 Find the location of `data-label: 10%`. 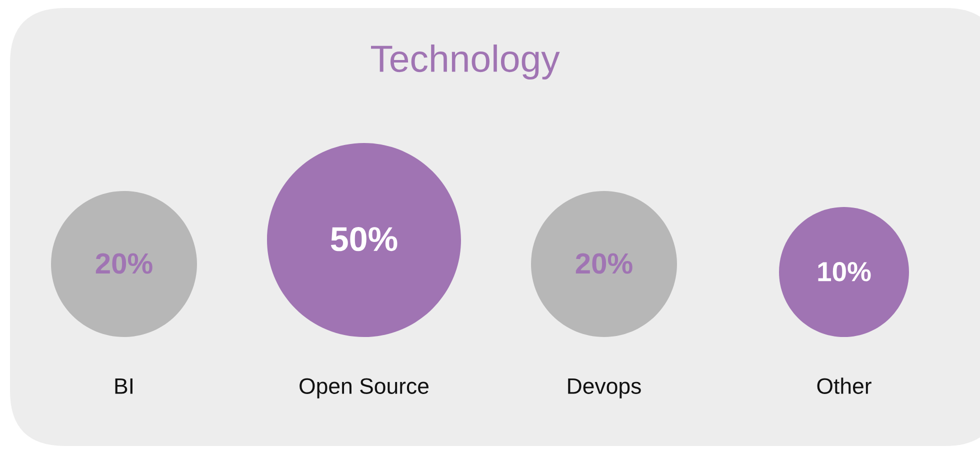

data-label: 10% is located at coordinates (844, 272).